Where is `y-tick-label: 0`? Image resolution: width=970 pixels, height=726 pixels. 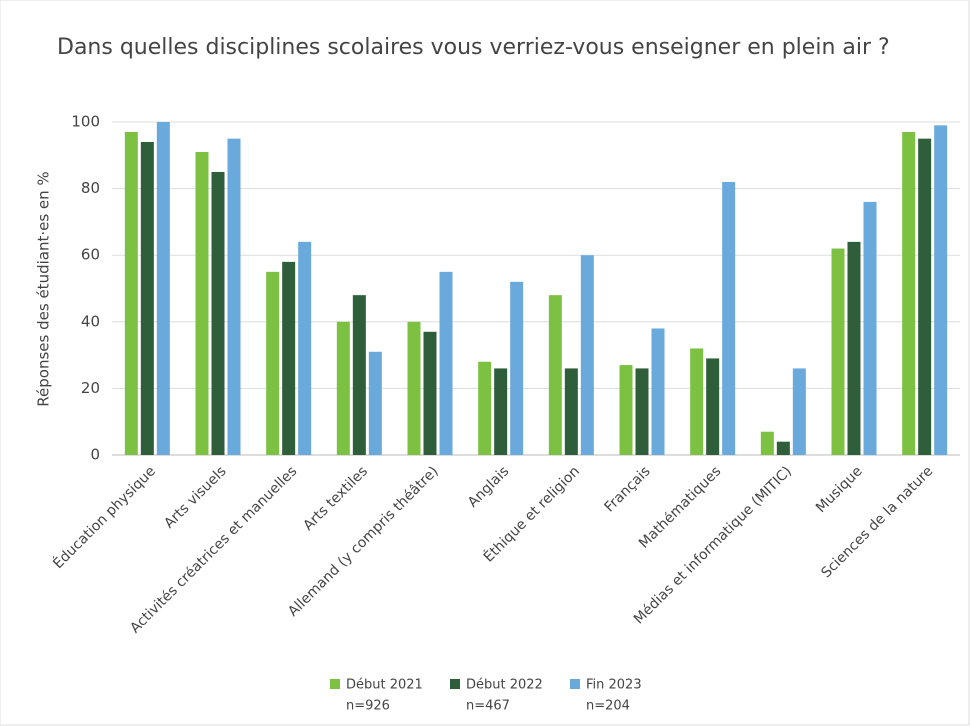 y-tick-label: 0 is located at coordinates (95, 455).